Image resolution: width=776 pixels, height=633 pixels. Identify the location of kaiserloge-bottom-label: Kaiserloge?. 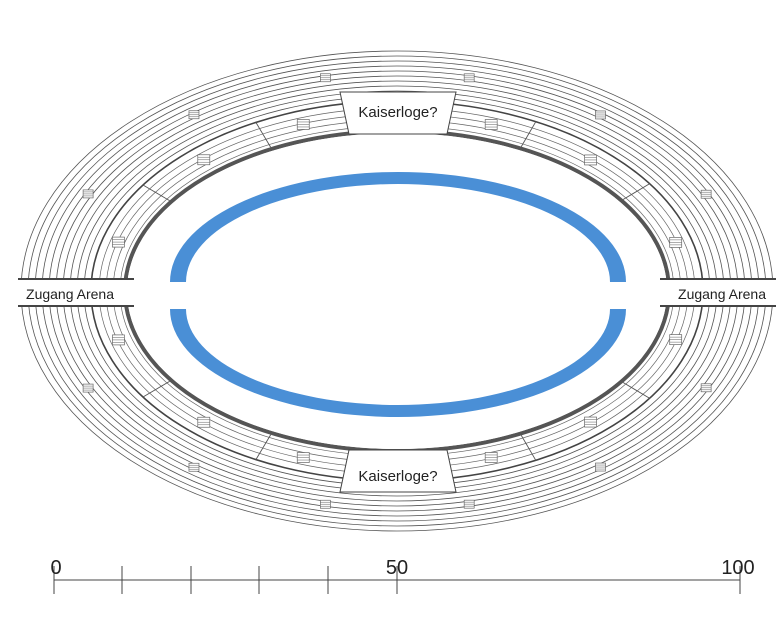
(397, 476).